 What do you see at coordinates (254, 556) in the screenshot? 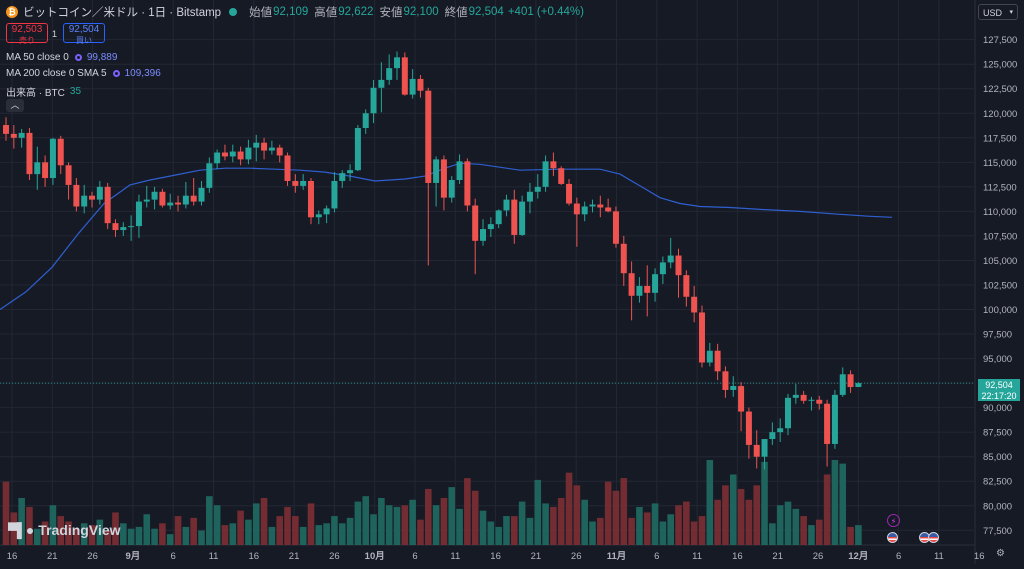
I see `time-tick-label: 16` at bounding box center [254, 556].